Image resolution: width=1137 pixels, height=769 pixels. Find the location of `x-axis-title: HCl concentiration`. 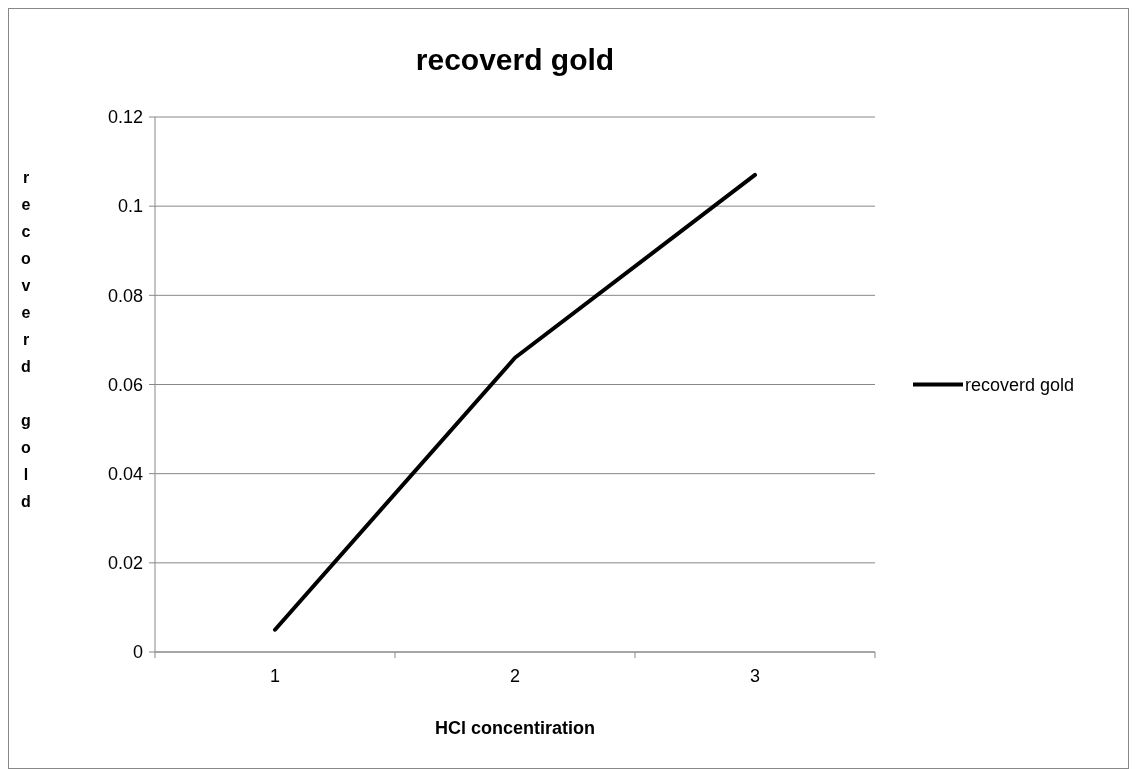

x-axis-title: HCl concentiration is located at coordinates (515, 728).